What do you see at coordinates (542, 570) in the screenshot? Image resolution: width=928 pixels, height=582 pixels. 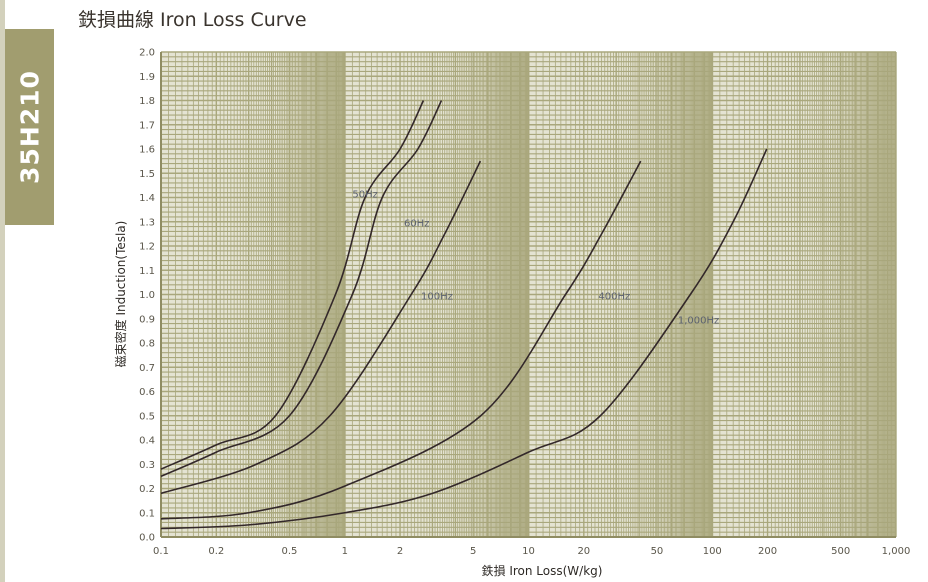 I see `x-axis-label: 鉄損 Iron Loss(W/kg)` at bounding box center [542, 570].